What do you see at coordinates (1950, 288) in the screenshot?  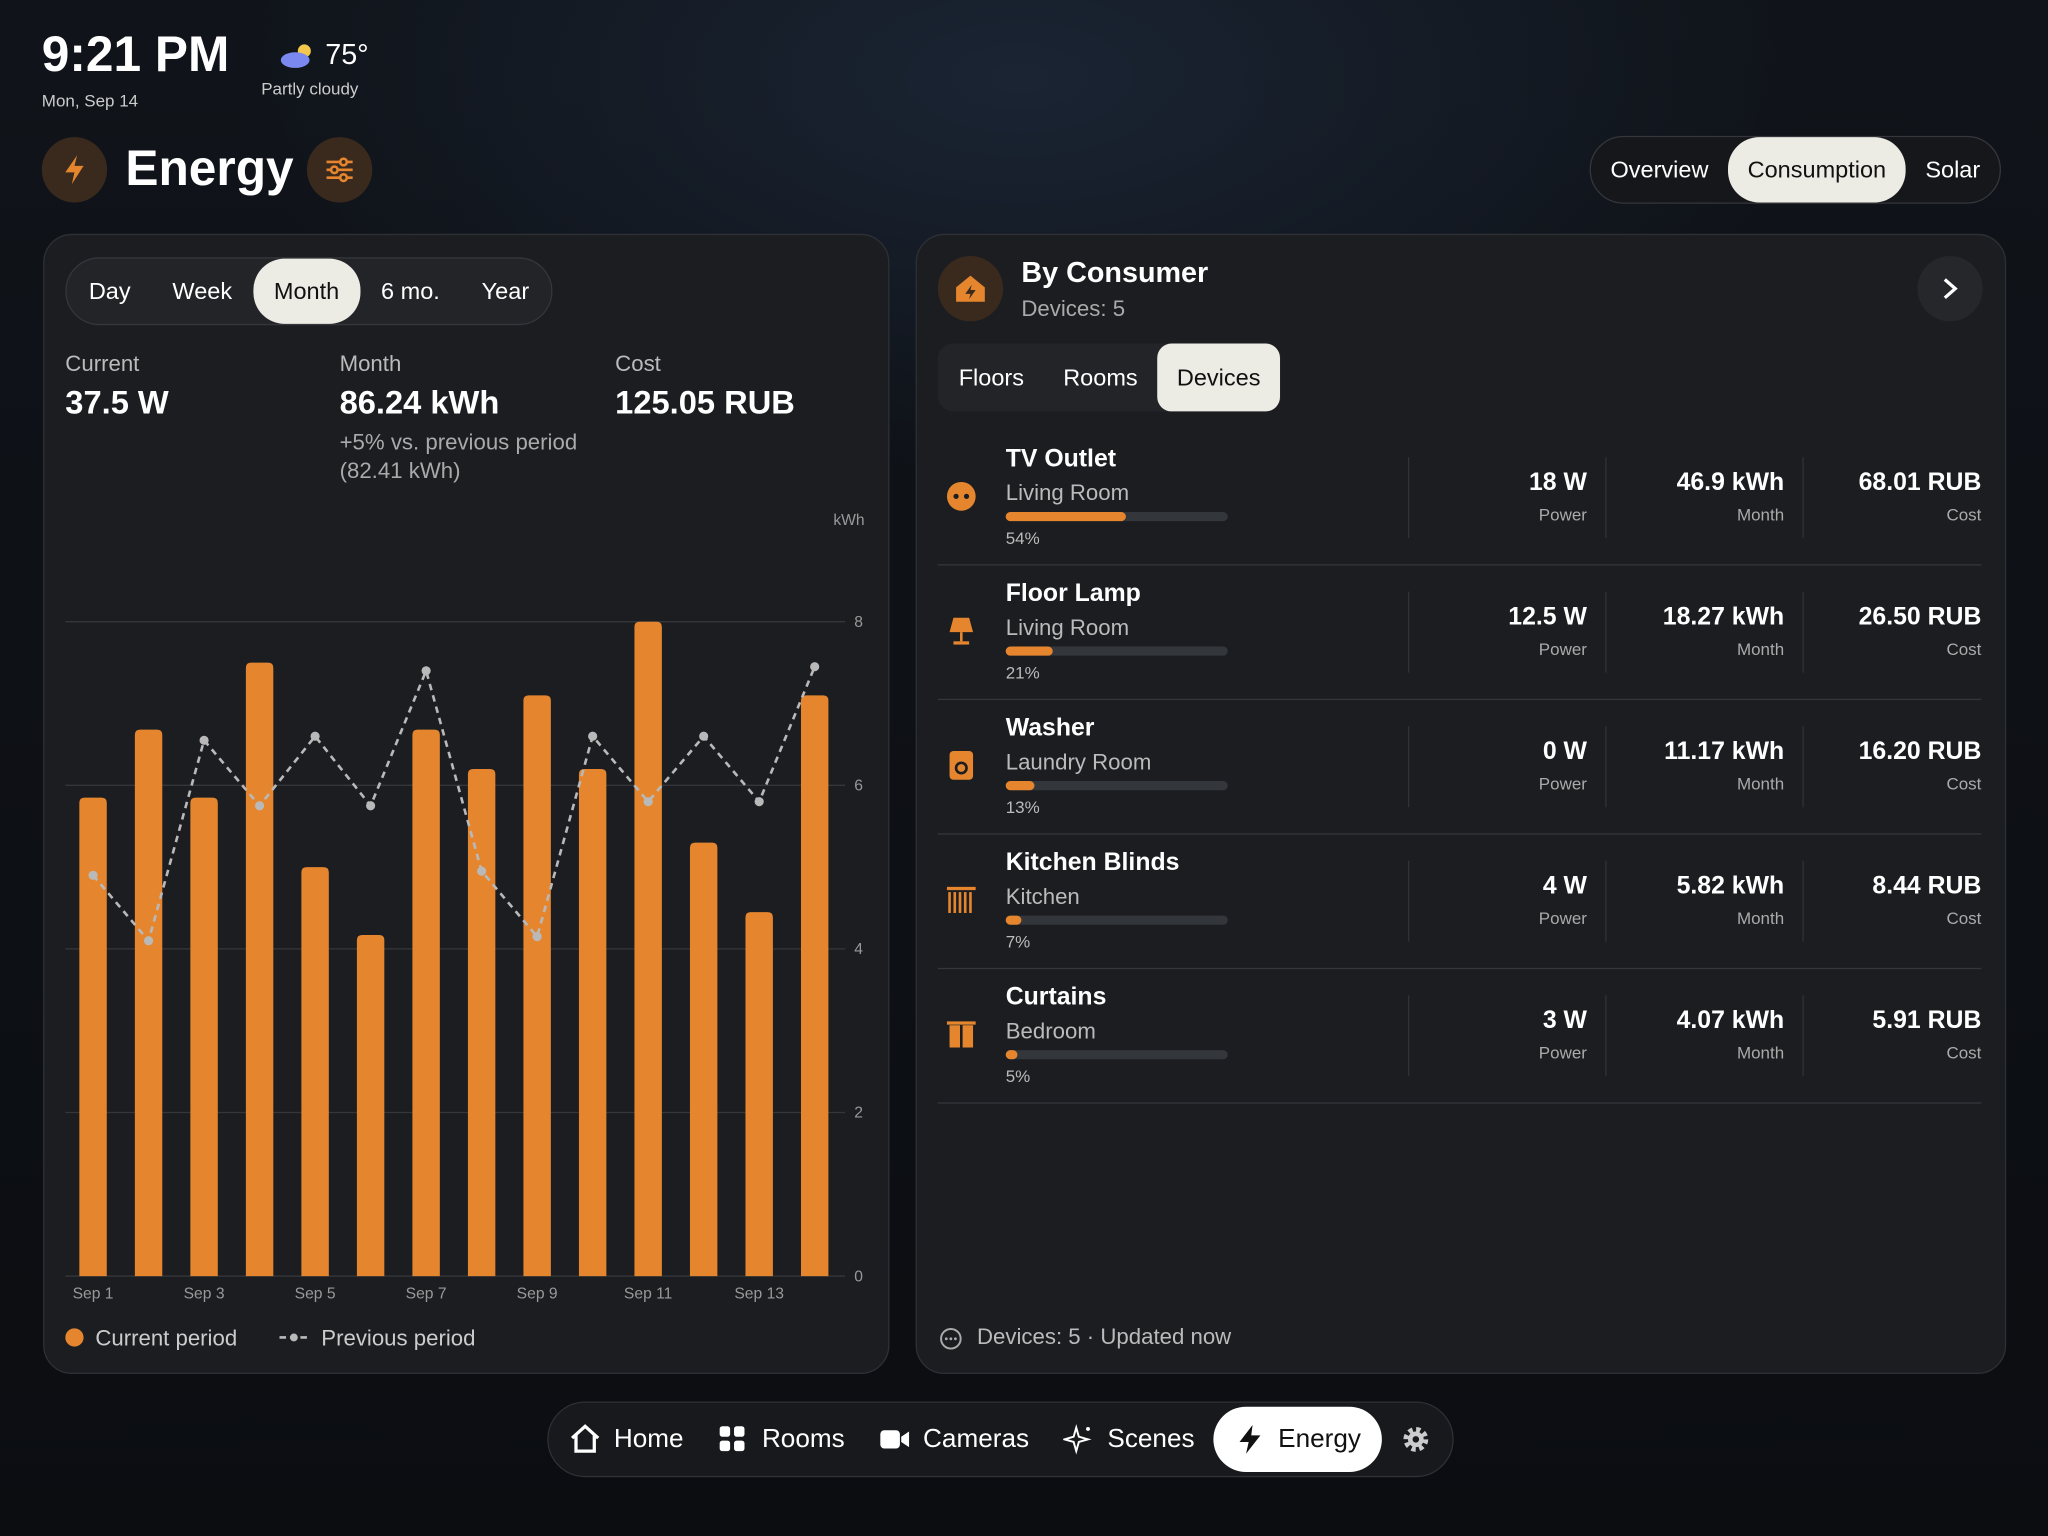 I see `open-button` at bounding box center [1950, 288].